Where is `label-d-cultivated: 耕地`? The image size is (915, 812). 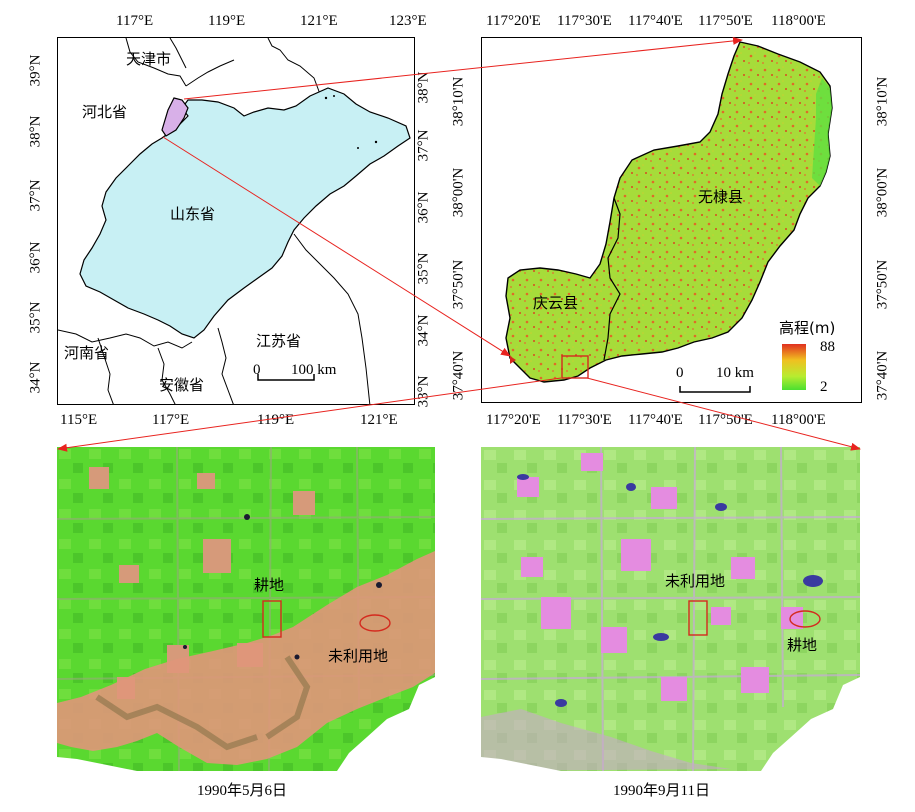
label-d-cultivated: 耕地 is located at coordinates (802, 645).